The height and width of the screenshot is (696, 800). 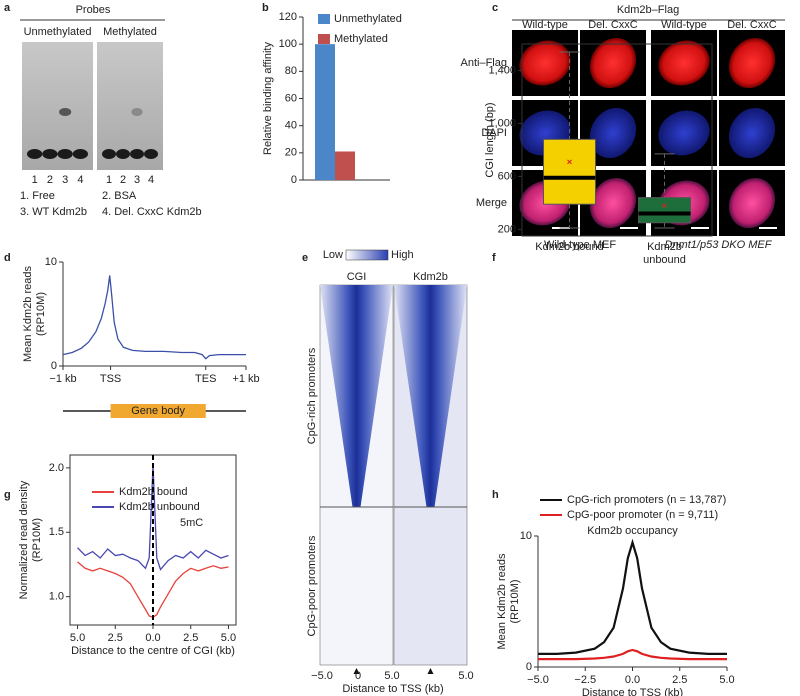 What do you see at coordinates (7, 495) in the screenshot?
I see `panel-label: g` at bounding box center [7, 495].